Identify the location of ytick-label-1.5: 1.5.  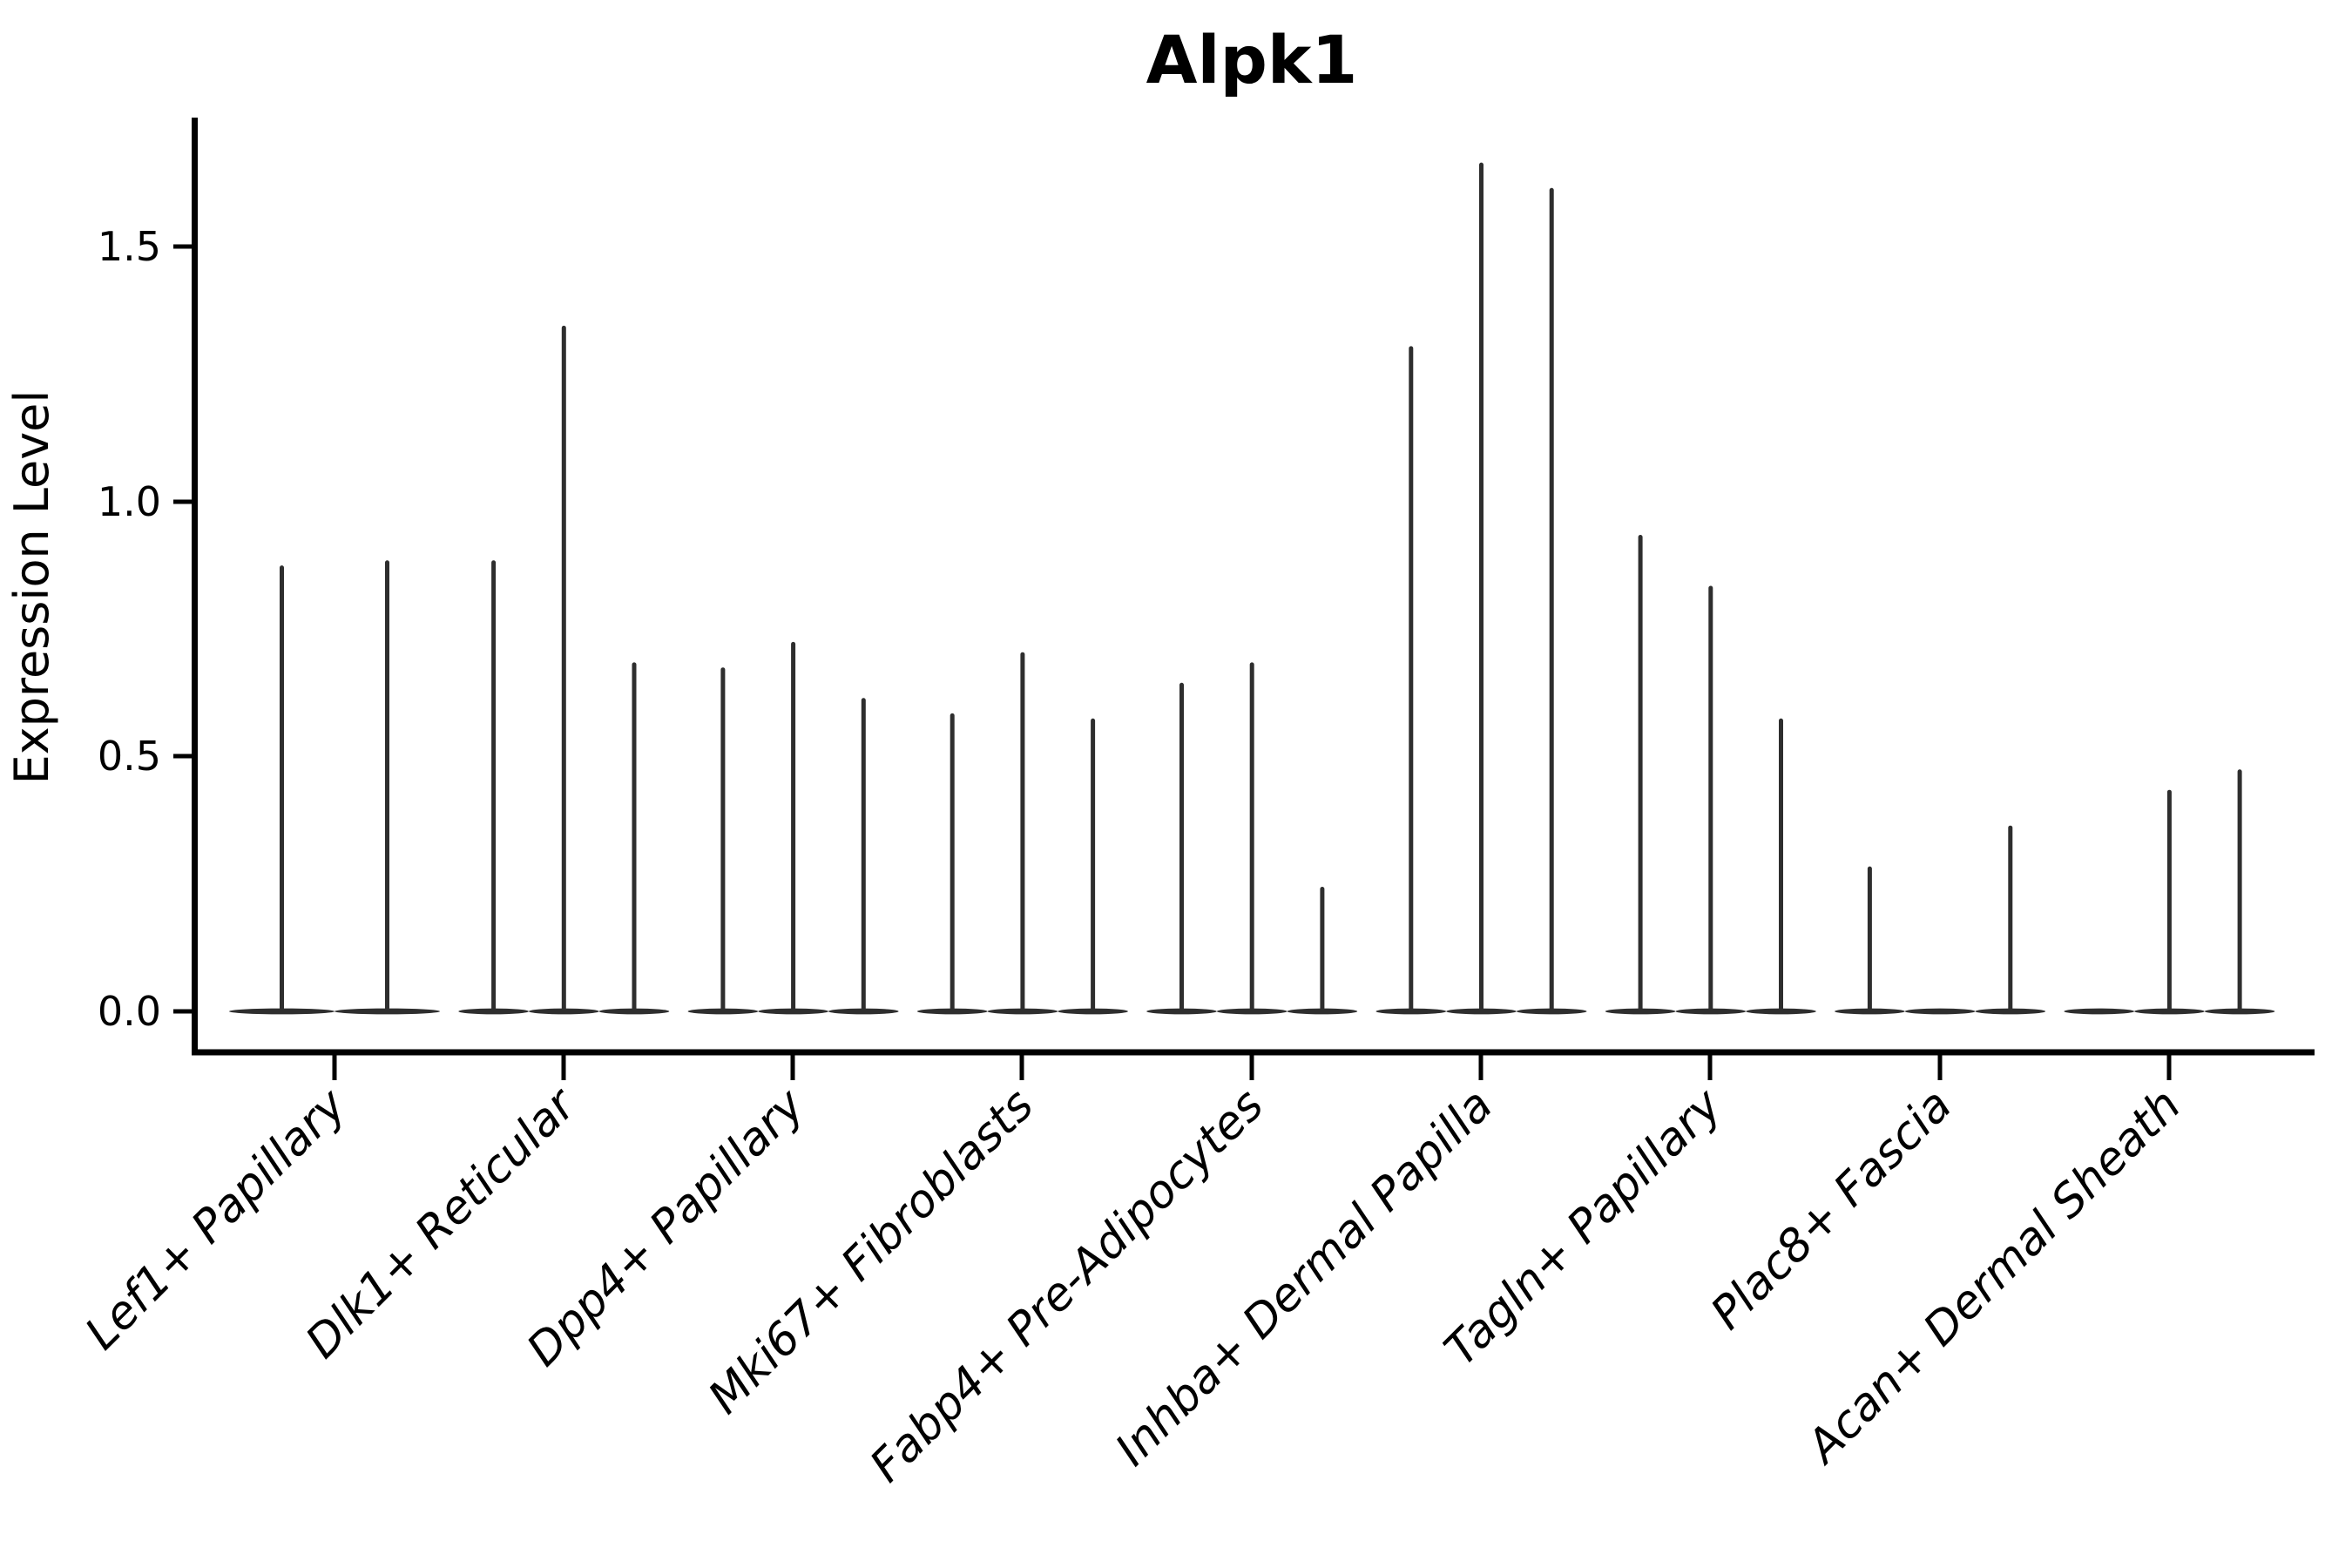
(129, 247).